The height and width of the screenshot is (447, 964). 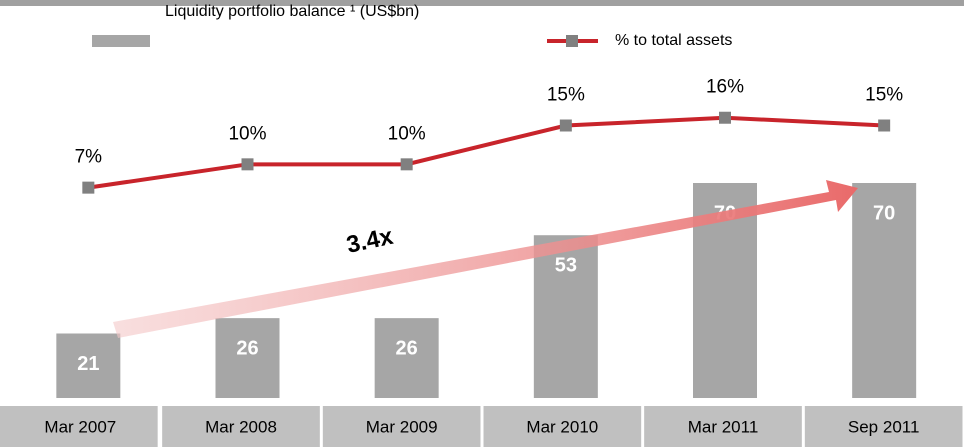 What do you see at coordinates (566, 265) in the screenshot?
I see `bar-label: 53` at bounding box center [566, 265].